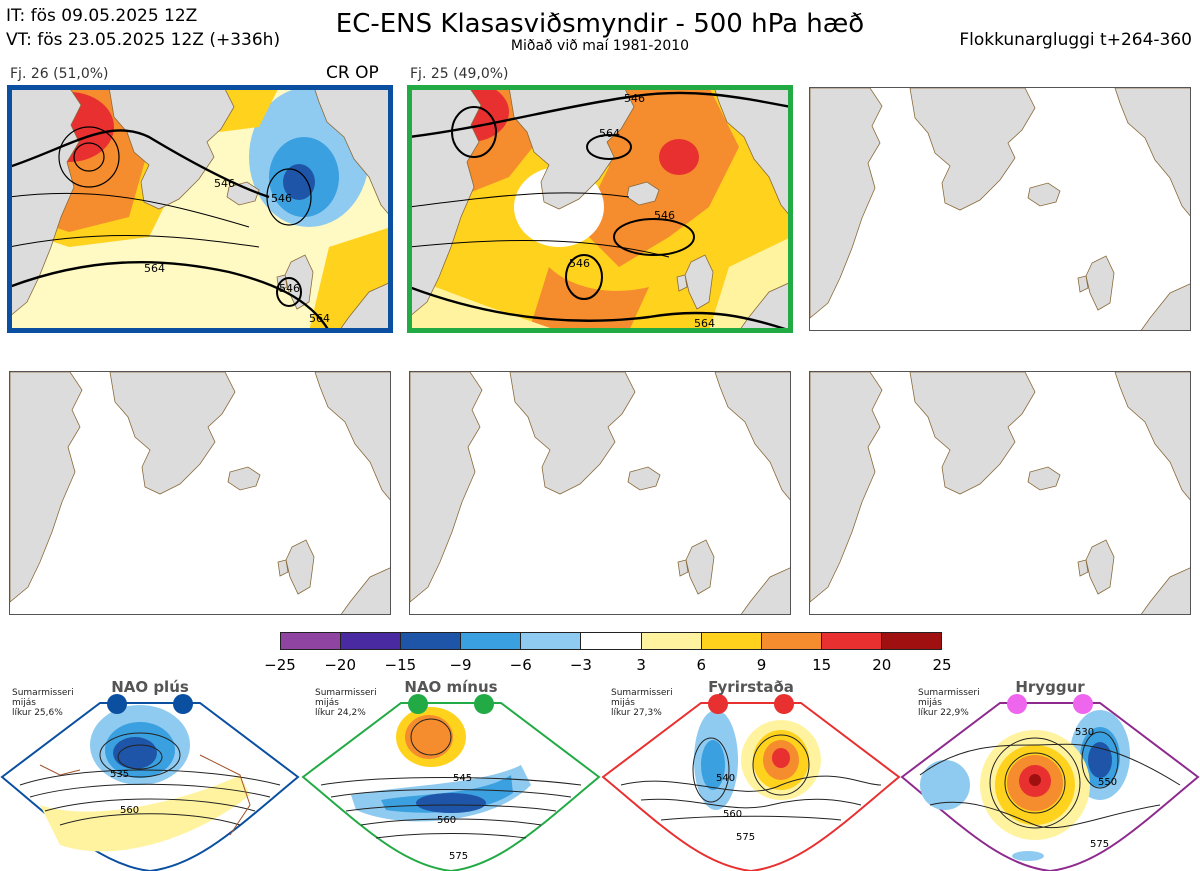  Describe the element at coordinates (761, 665) in the screenshot. I see `colorbar-tick: 9` at that location.